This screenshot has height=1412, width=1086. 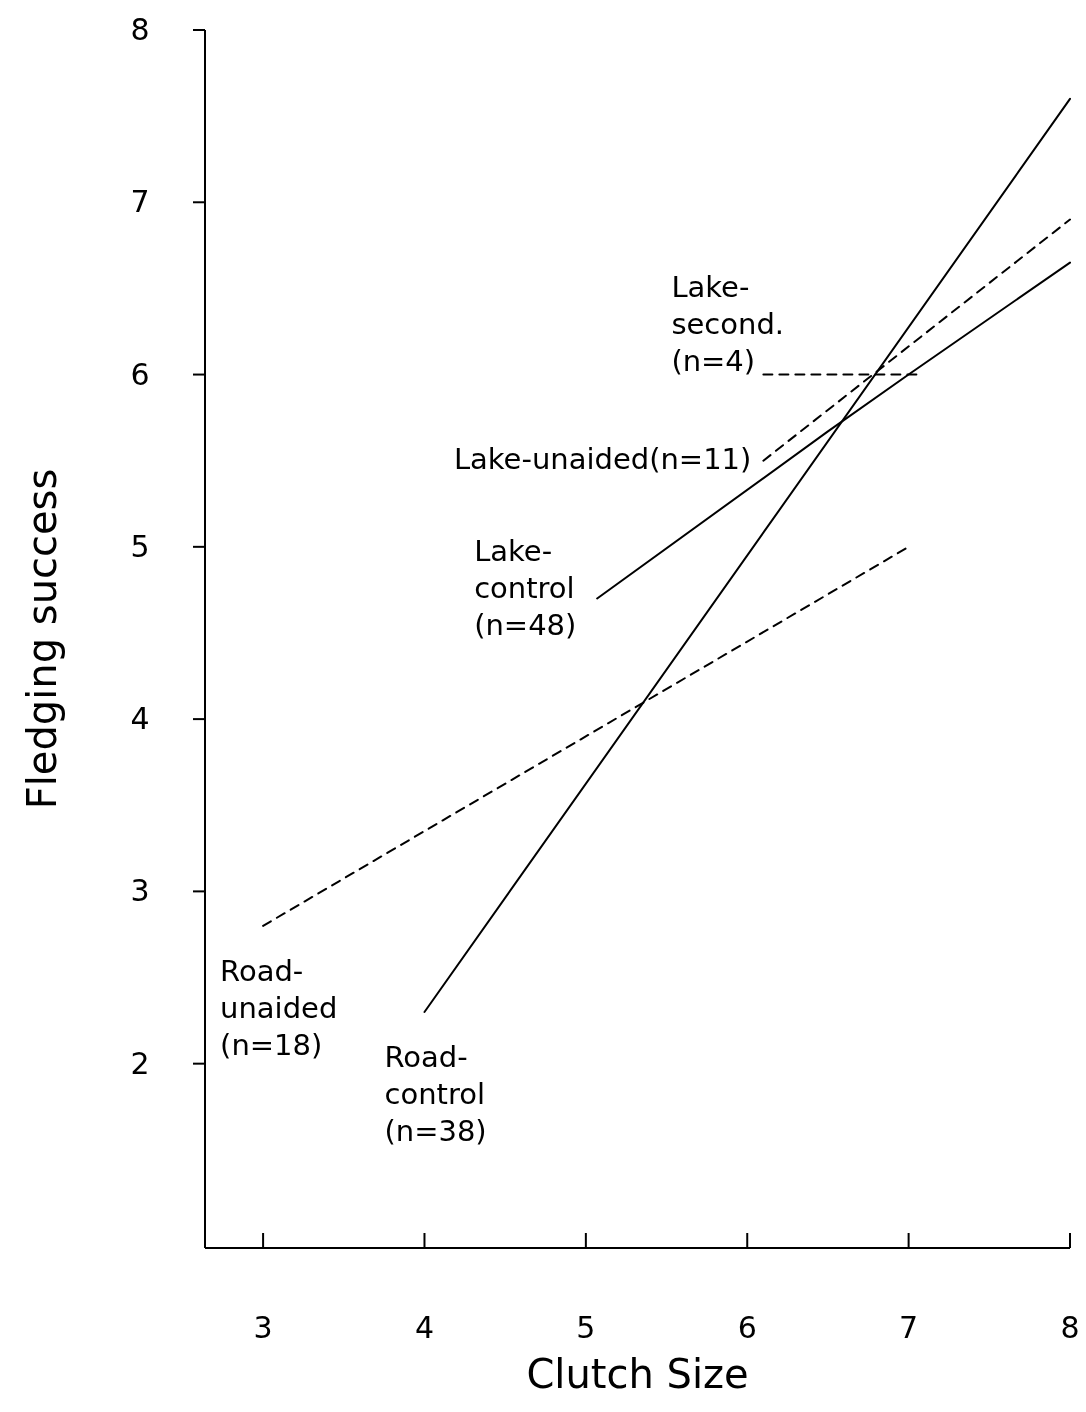 What do you see at coordinates (140, 891) in the screenshot?
I see `y-tick-label: 3` at bounding box center [140, 891].